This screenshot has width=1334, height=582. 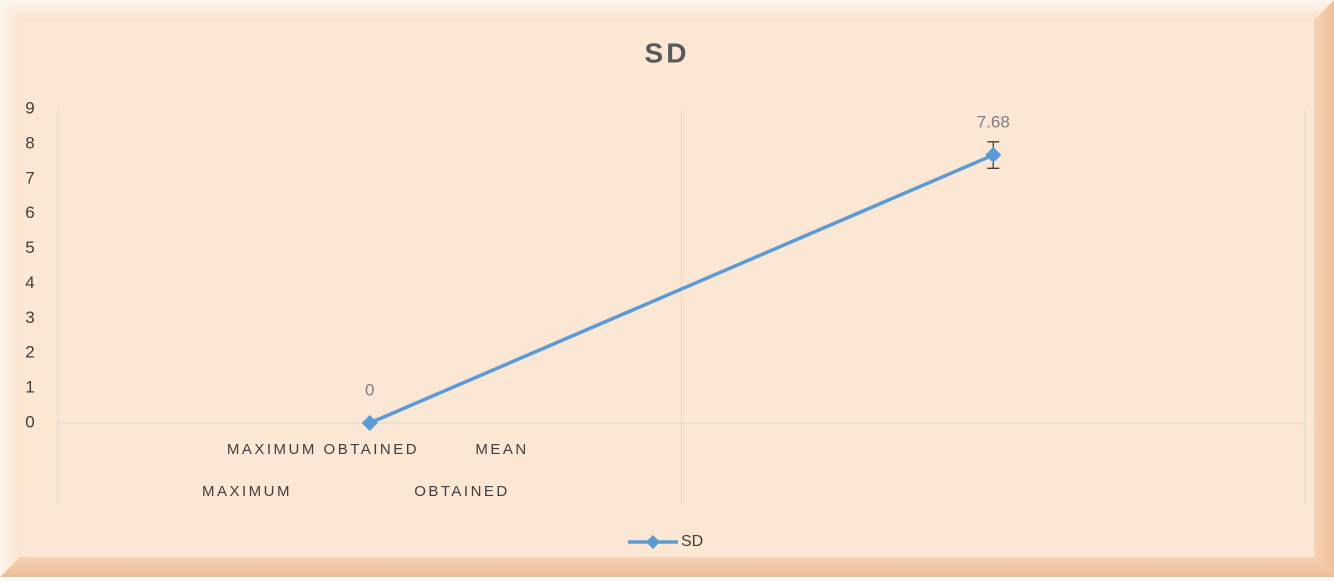 What do you see at coordinates (653, 542) in the screenshot?
I see `legend-marker` at bounding box center [653, 542].